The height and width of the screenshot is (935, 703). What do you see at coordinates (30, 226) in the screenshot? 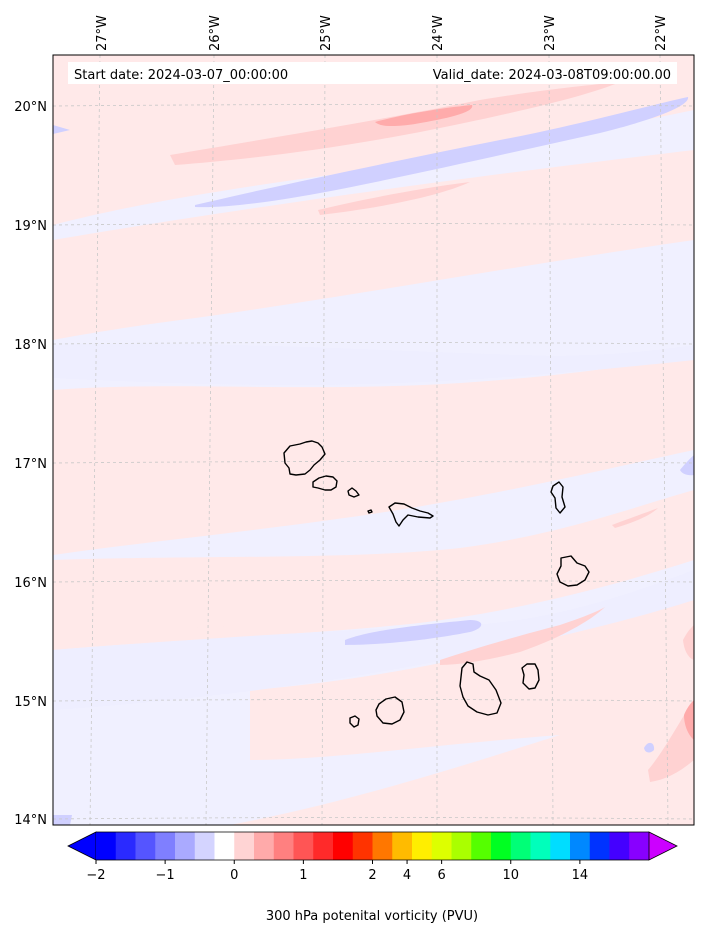
I see `lat-label-19n: 19°N` at bounding box center [30, 226].